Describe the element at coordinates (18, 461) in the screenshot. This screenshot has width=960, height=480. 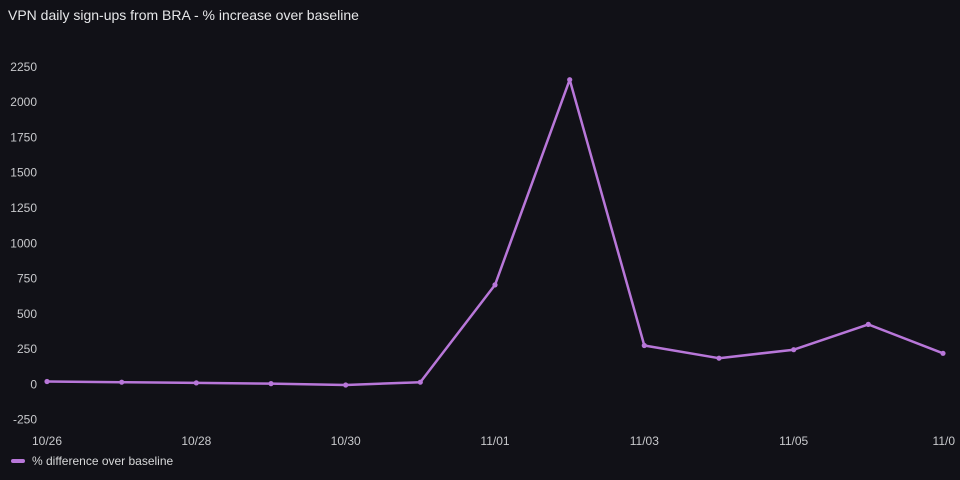
I see `legend-swatch` at that location.